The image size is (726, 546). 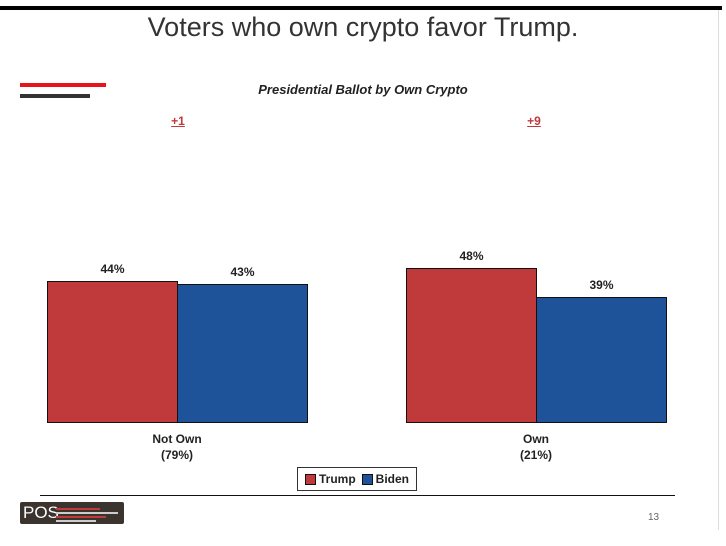 I want to click on data-label: 48%, so click(x=471, y=255).